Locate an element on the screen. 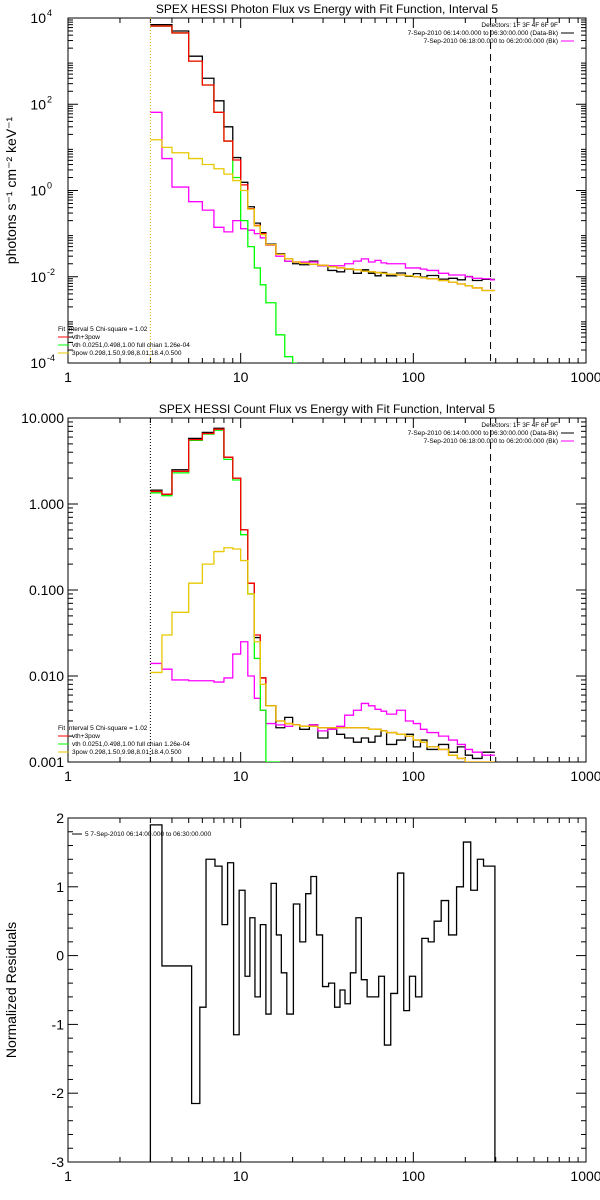 Image resolution: width=600 pixels, height=1200 pixels. y-tick-label: 1 is located at coordinates (60, 887).